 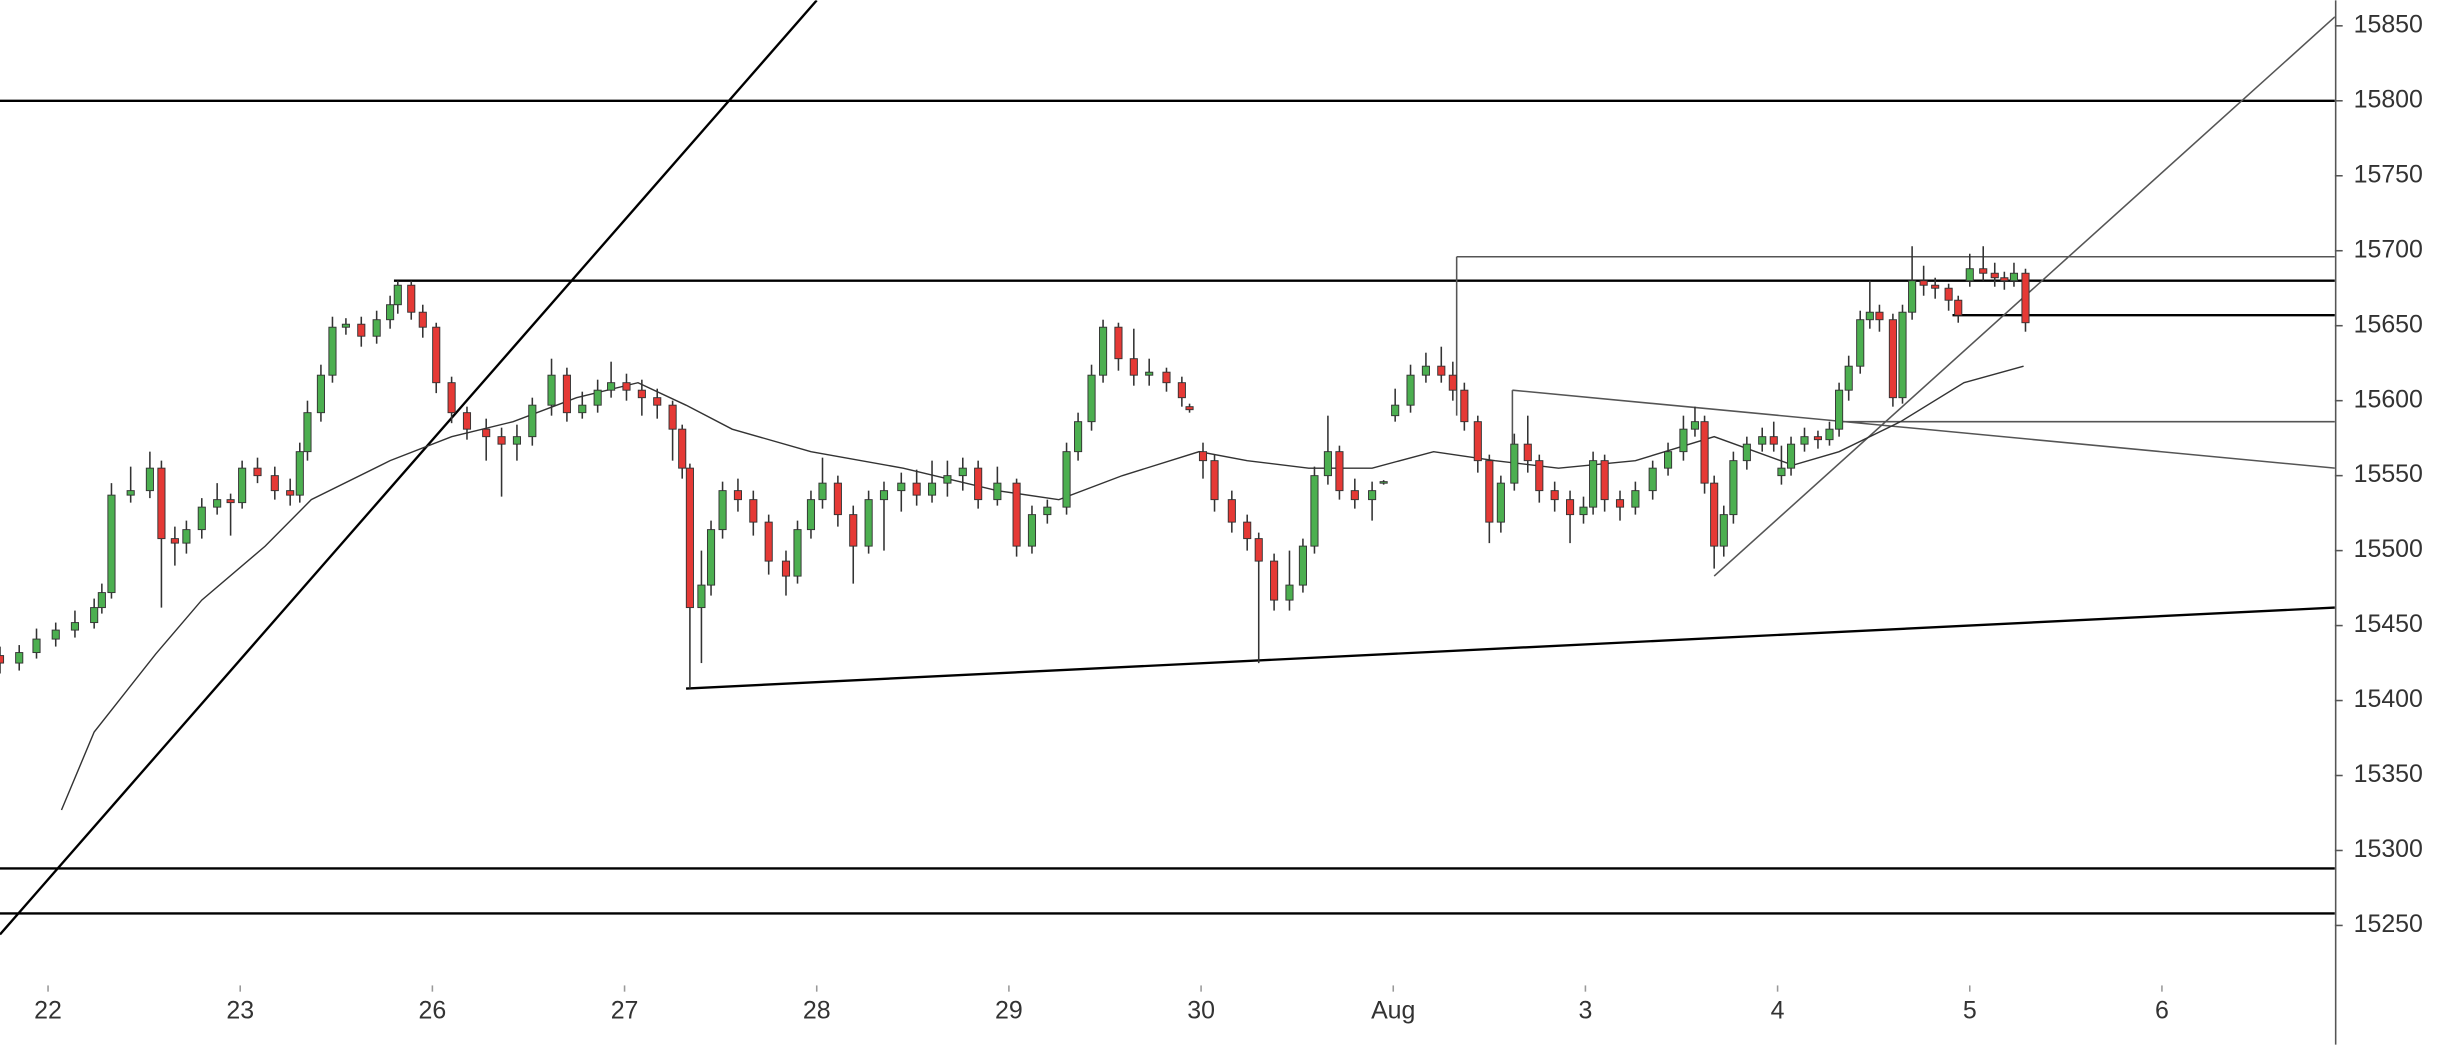 I want to click on y-tick-label: 15250, so click(x=2388, y=924).